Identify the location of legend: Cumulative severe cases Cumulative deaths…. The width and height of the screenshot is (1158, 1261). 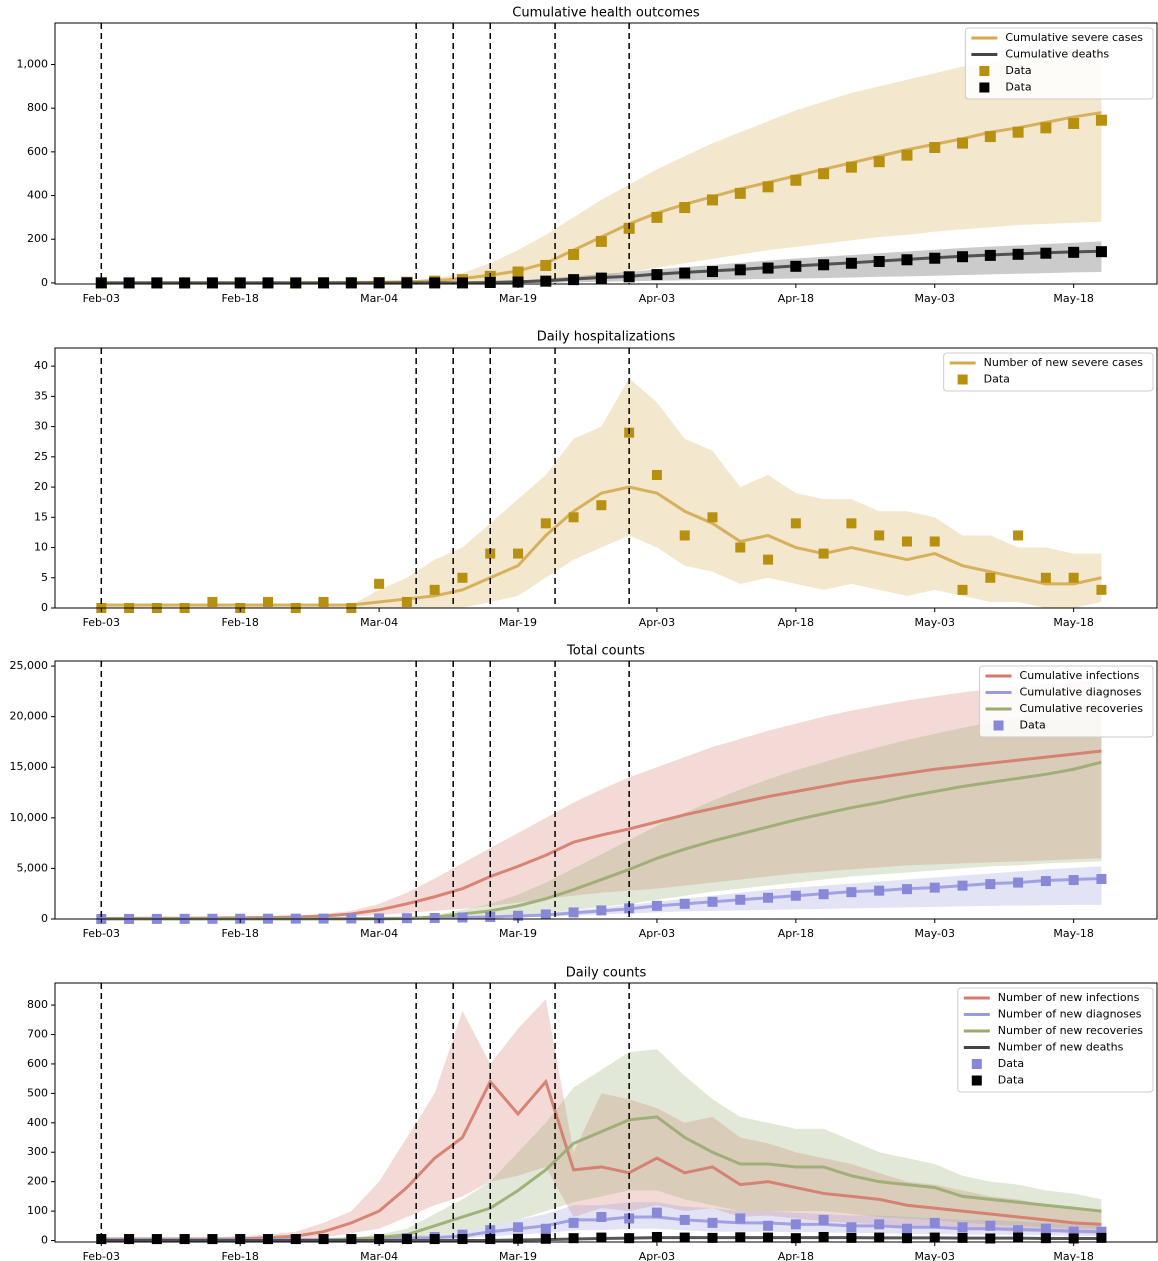
(1059, 63).